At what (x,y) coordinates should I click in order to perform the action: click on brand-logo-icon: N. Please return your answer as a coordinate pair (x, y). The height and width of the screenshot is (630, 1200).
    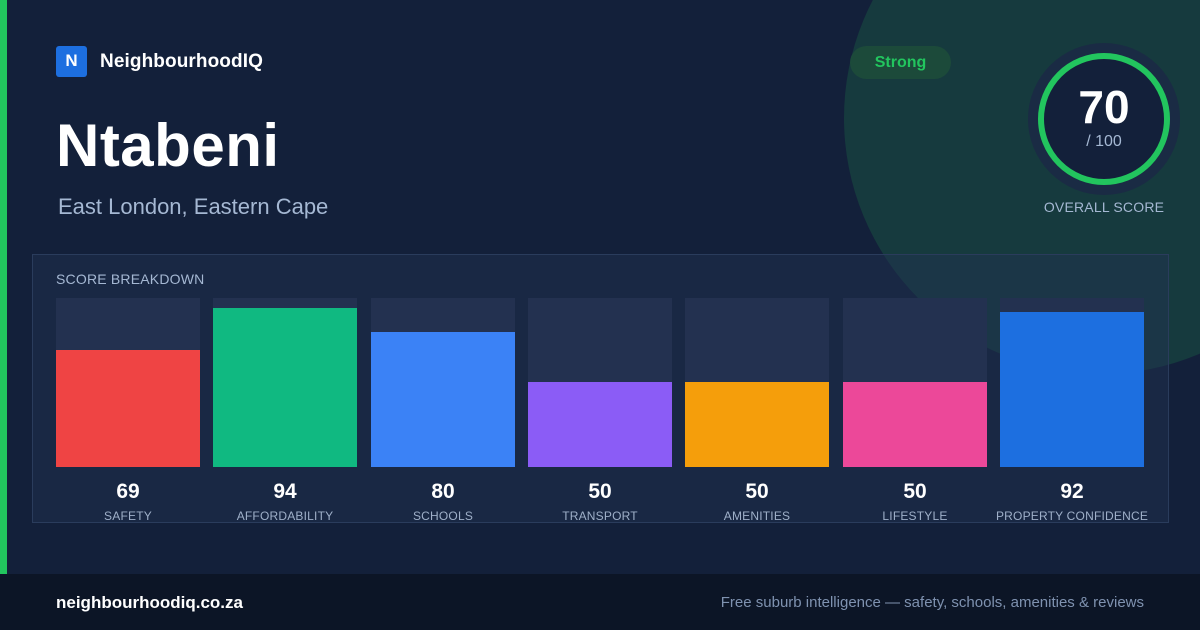
    Looking at the image, I should click on (71, 61).